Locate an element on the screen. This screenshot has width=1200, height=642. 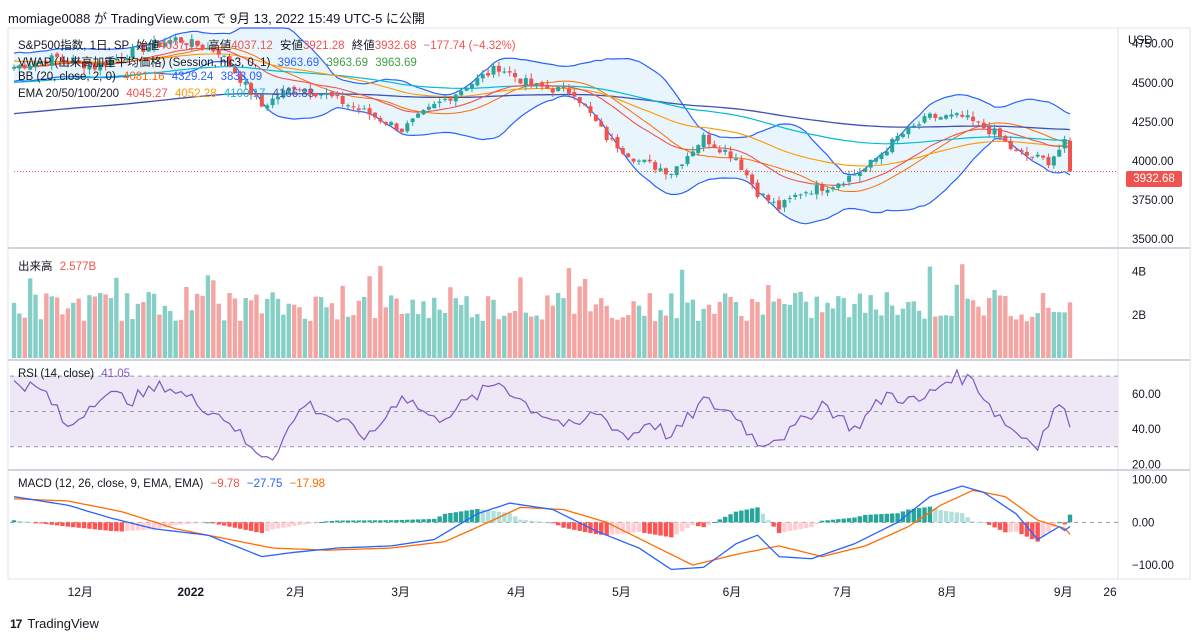
vwap-value-3: 3963.69 is located at coordinates (396, 63).